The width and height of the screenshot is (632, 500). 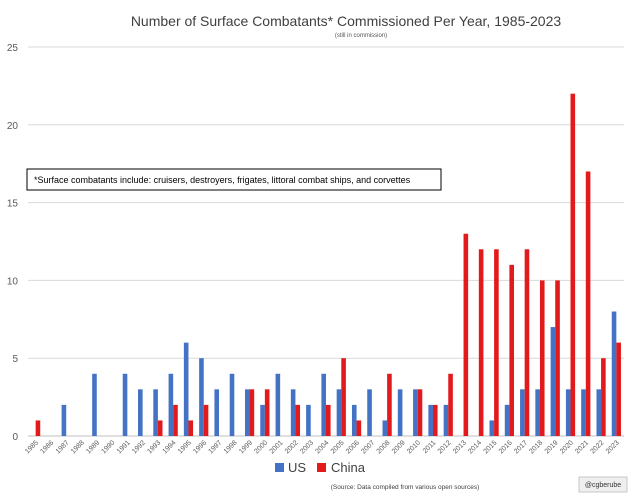 What do you see at coordinates (343, 397) in the screenshot?
I see `bar-china-2005` at bounding box center [343, 397].